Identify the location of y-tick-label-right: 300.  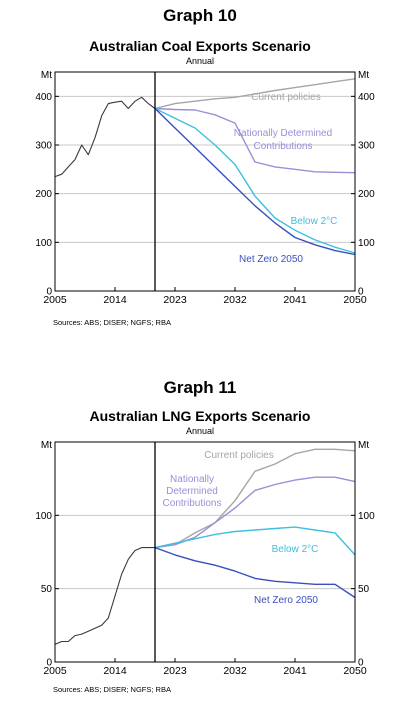
(366, 146).